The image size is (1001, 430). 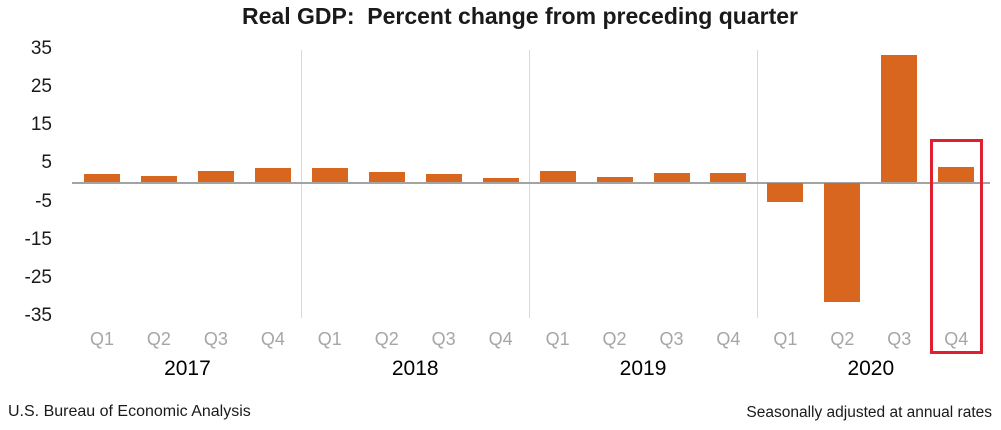 What do you see at coordinates (869, 412) in the screenshot?
I see `adjustment-note: Seasonally adjusted at annual rates` at bounding box center [869, 412].